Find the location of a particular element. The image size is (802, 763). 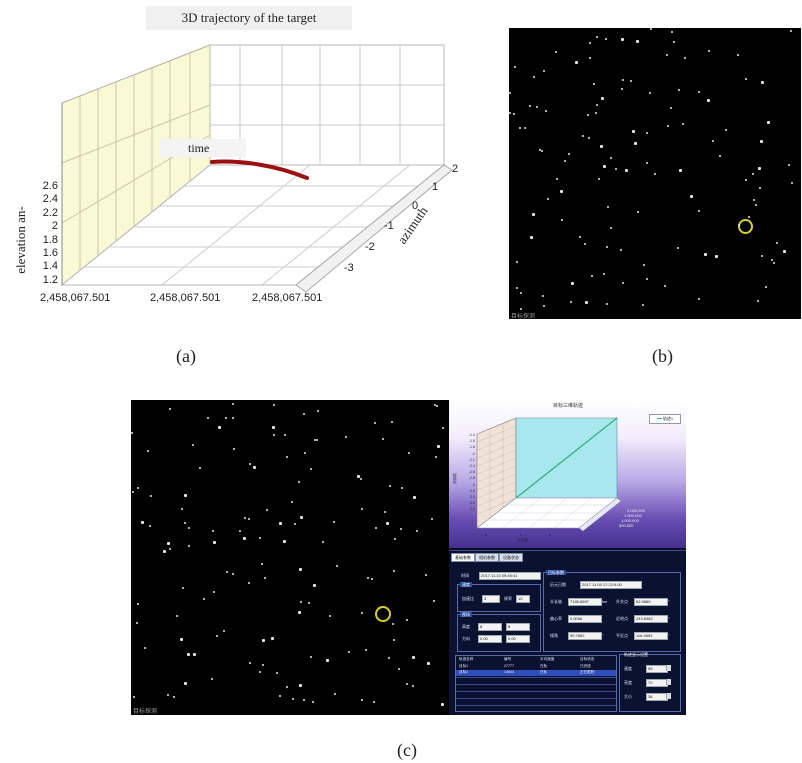

column-header: 平均速度 is located at coordinates (547, 659).